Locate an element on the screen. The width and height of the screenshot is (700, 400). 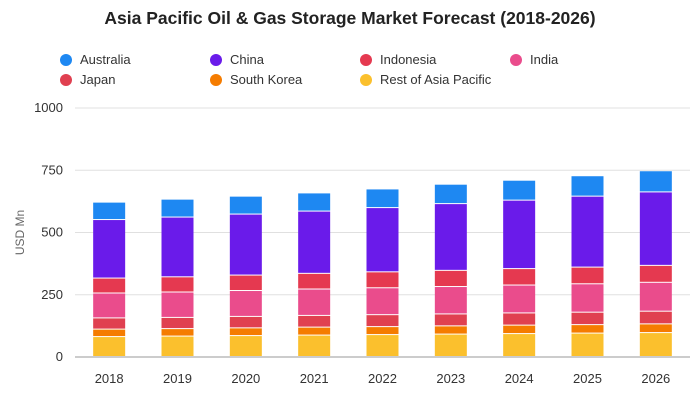
x-tick-label: 2022 is located at coordinates (382, 378).